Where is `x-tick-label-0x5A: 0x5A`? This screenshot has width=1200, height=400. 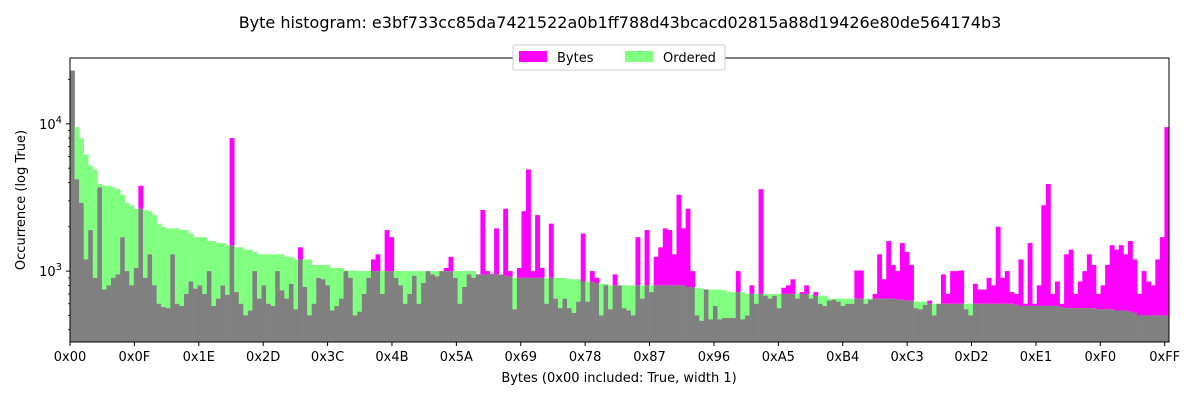 x-tick-label-0x5A: 0x5A is located at coordinates (456, 357).